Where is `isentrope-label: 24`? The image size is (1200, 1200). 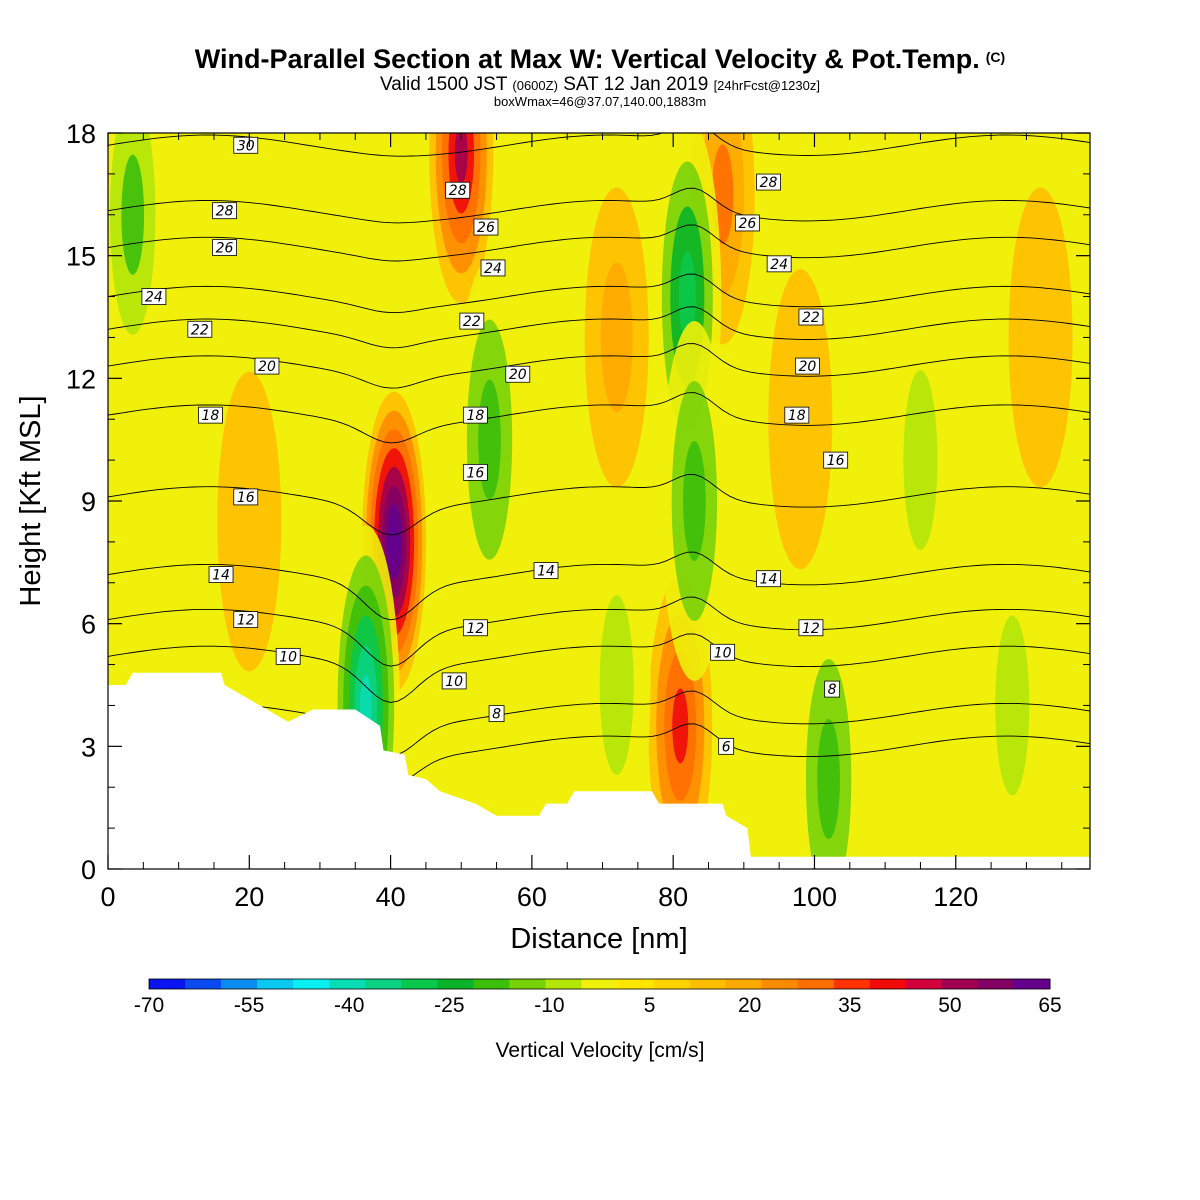 isentrope-label: 24 is located at coordinates (154, 297).